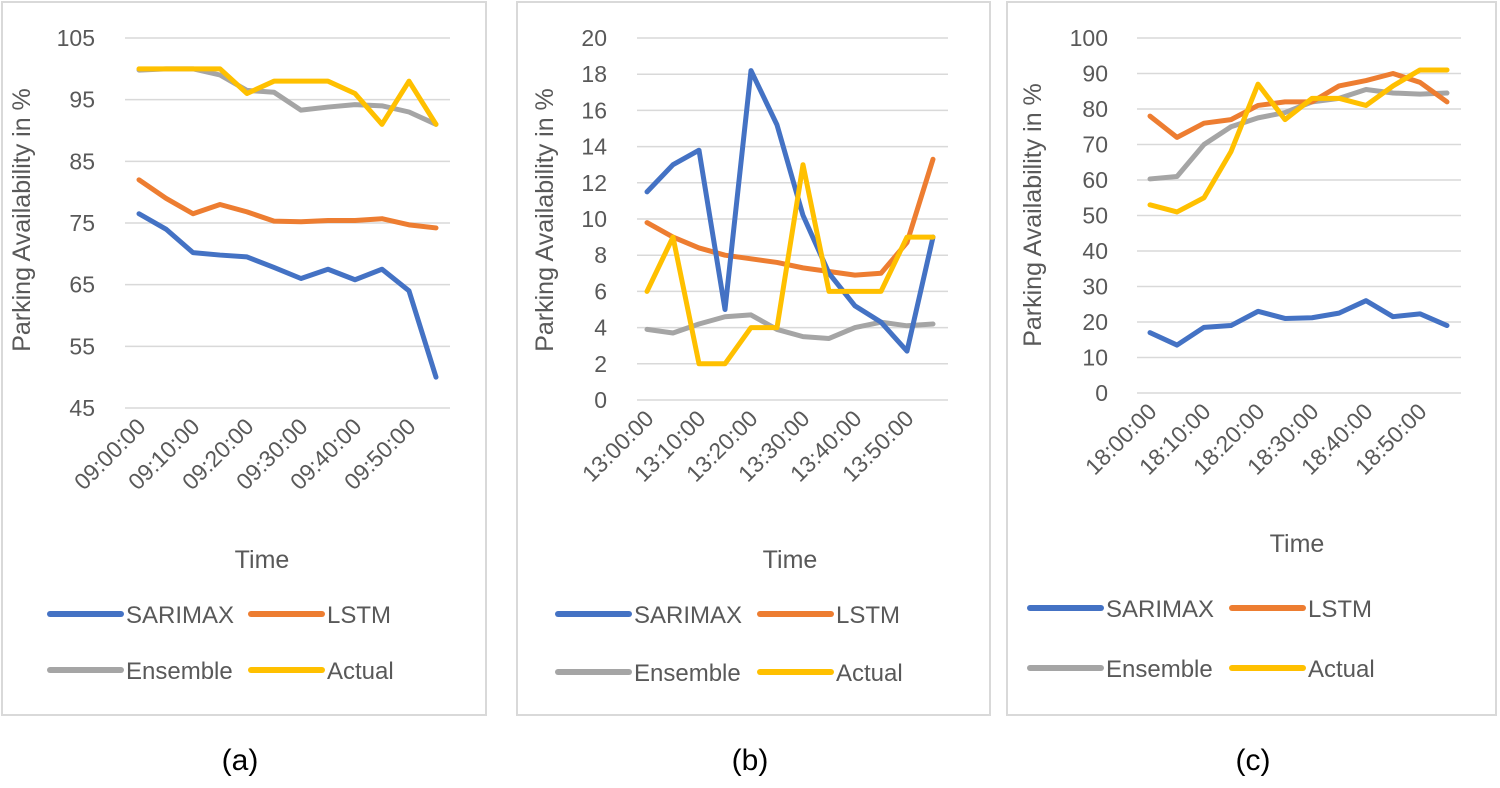  Describe the element at coordinates (82, 223) in the screenshot. I see `y-tick-label: 75` at that location.